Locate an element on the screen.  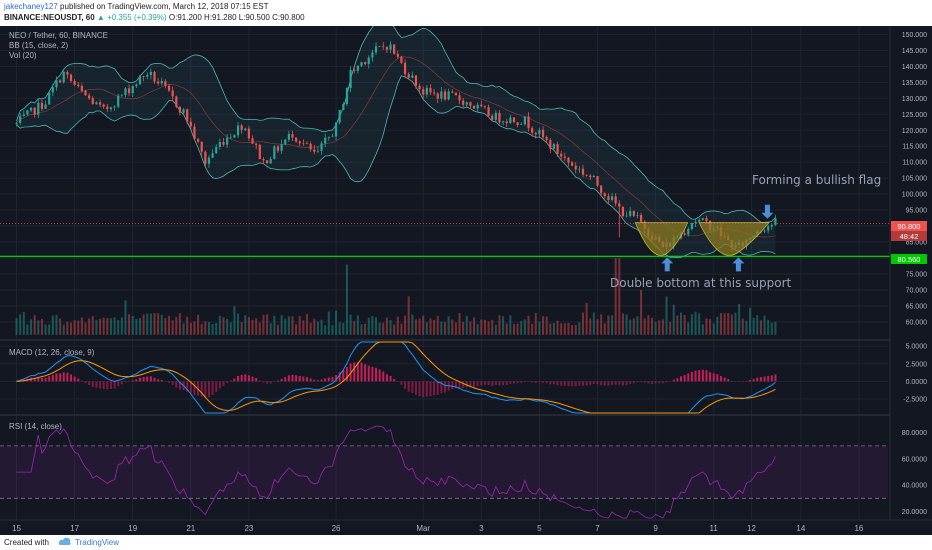
axis-tick-label: 20.0000 is located at coordinates (914, 512).